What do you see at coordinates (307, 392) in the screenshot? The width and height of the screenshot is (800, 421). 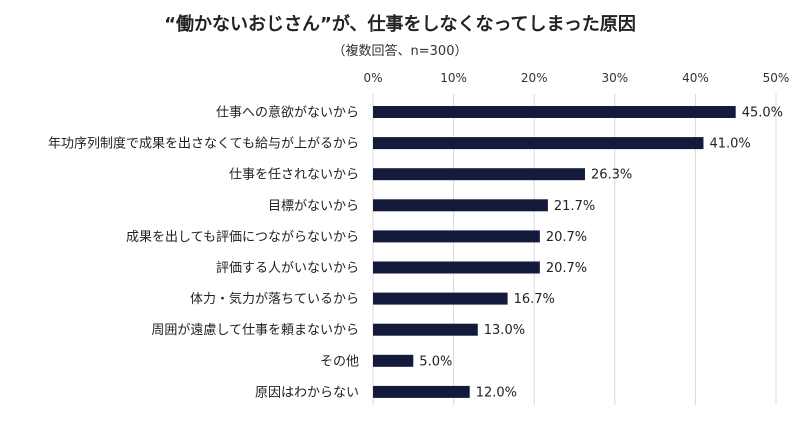 I see `category-label: 原因はわからない` at bounding box center [307, 392].